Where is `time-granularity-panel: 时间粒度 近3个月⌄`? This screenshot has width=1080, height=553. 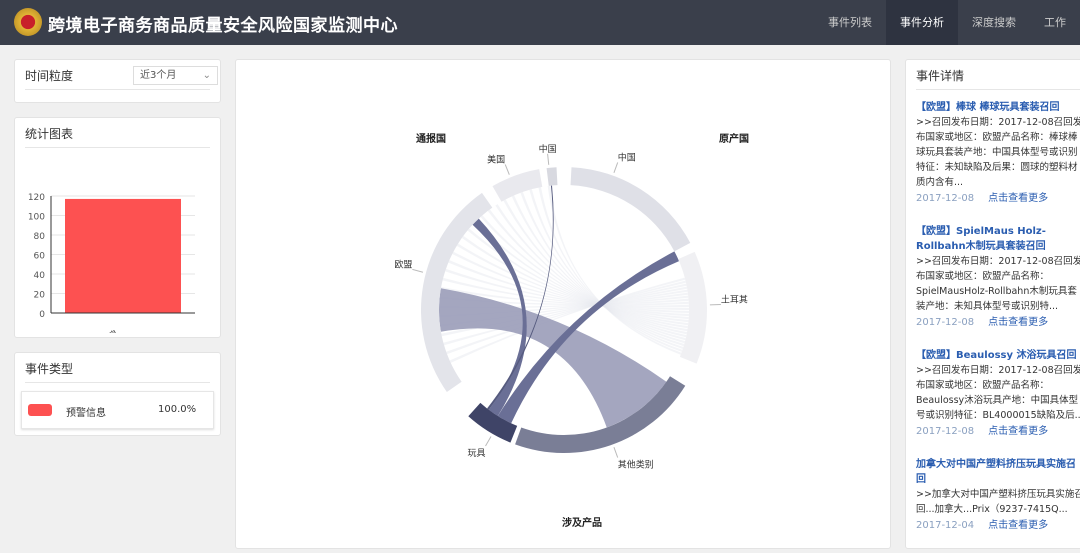
time-granularity-panel: 时间粒度 近3个月⌄ is located at coordinates (117, 81).